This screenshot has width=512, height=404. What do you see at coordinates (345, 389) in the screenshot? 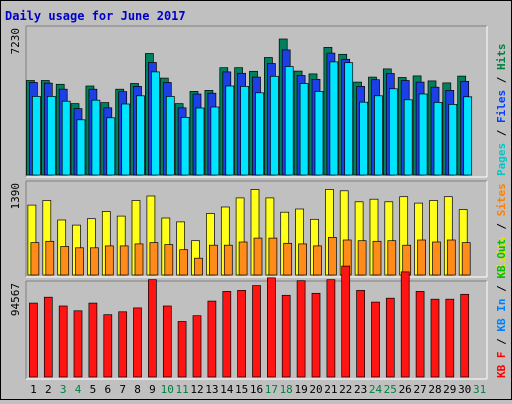
I see `x-tick-label: 22` at bounding box center [345, 389].